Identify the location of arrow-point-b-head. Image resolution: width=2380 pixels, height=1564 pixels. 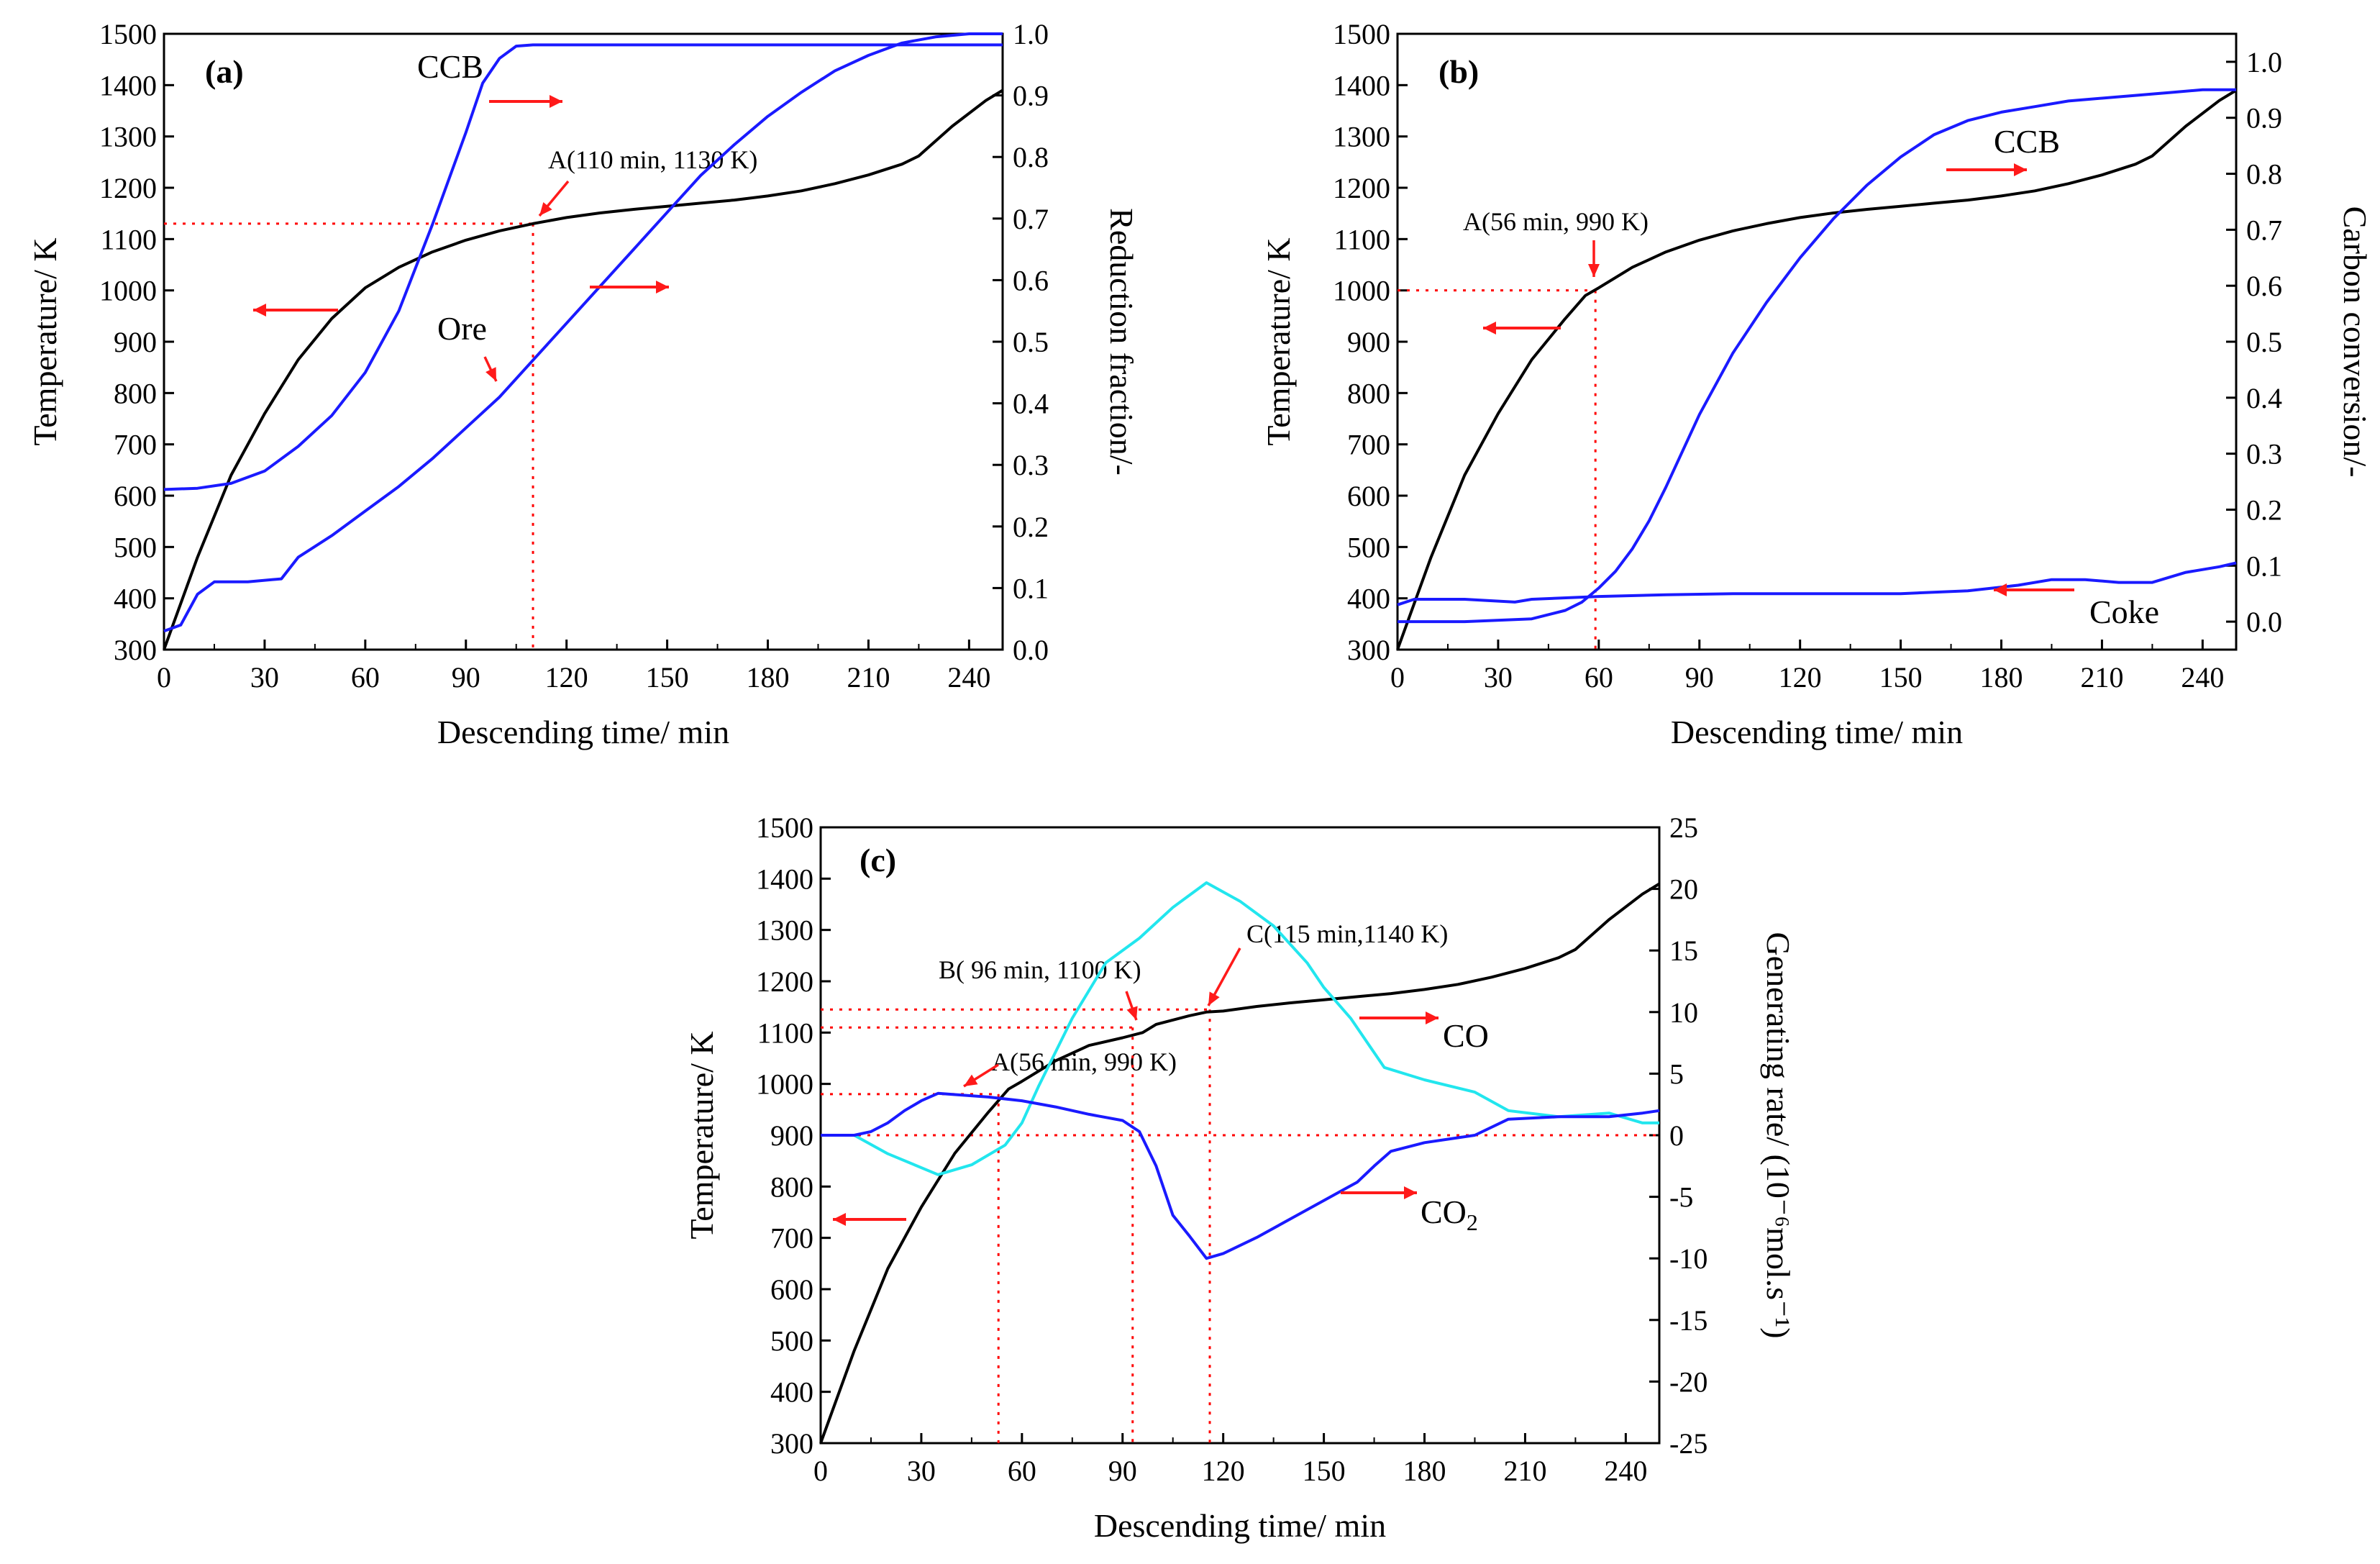
(1132, 1013).